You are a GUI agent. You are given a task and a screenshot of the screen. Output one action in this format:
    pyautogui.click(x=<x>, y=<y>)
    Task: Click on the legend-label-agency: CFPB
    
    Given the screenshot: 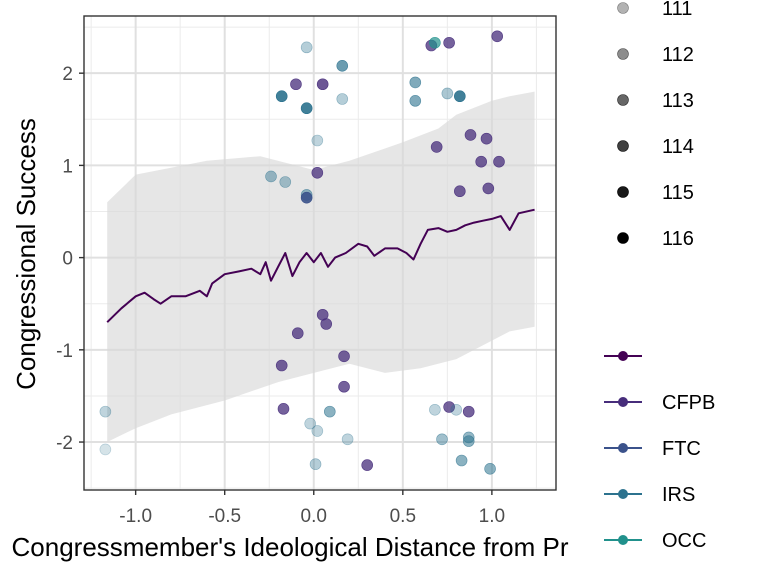 What is the action you would take?
    pyautogui.click(x=688, y=403)
    